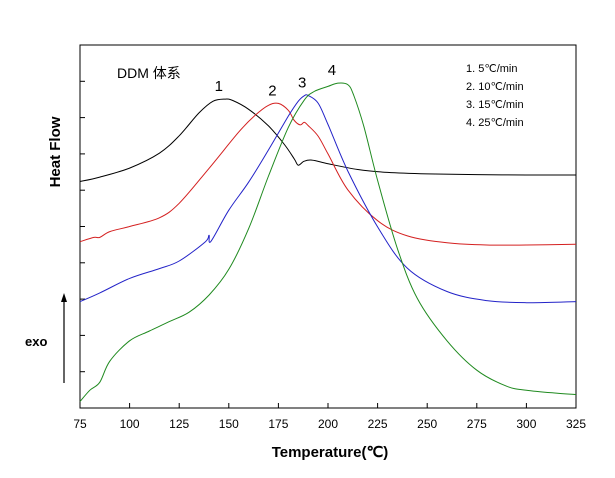 This screenshot has width=615, height=478. Describe the element at coordinates (302, 82) in the screenshot. I see `curve-label-3: 3` at that location.